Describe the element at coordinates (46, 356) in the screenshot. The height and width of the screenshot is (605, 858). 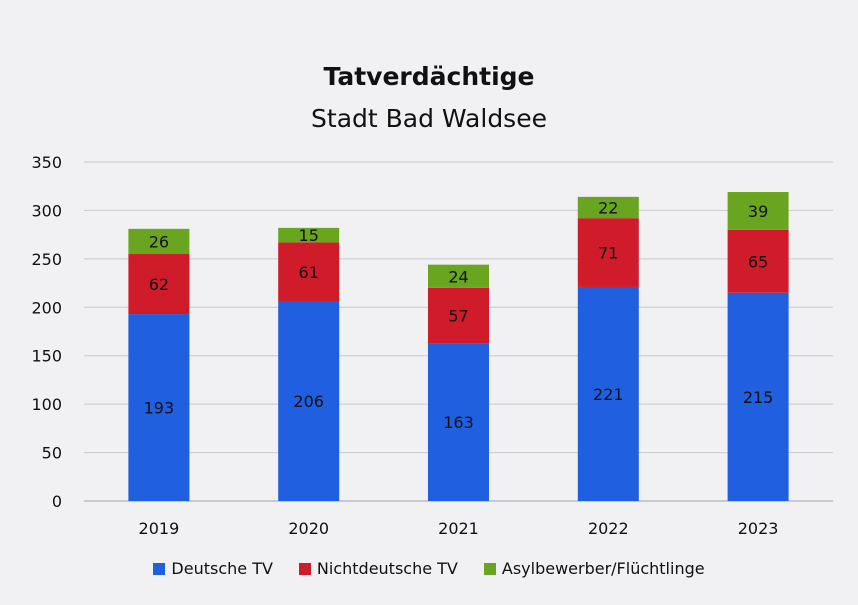
I see `y-tick-label: 150` at that location.